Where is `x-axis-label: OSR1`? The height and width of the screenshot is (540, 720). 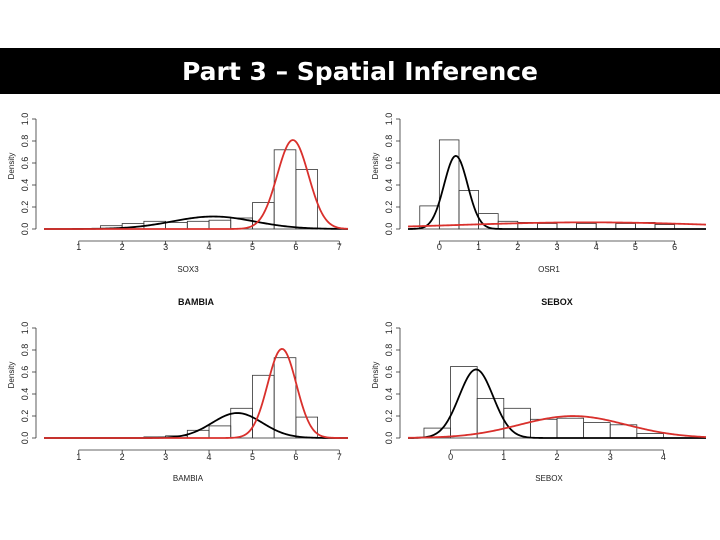 x-axis-label: OSR1 is located at coordinates (549, 269).